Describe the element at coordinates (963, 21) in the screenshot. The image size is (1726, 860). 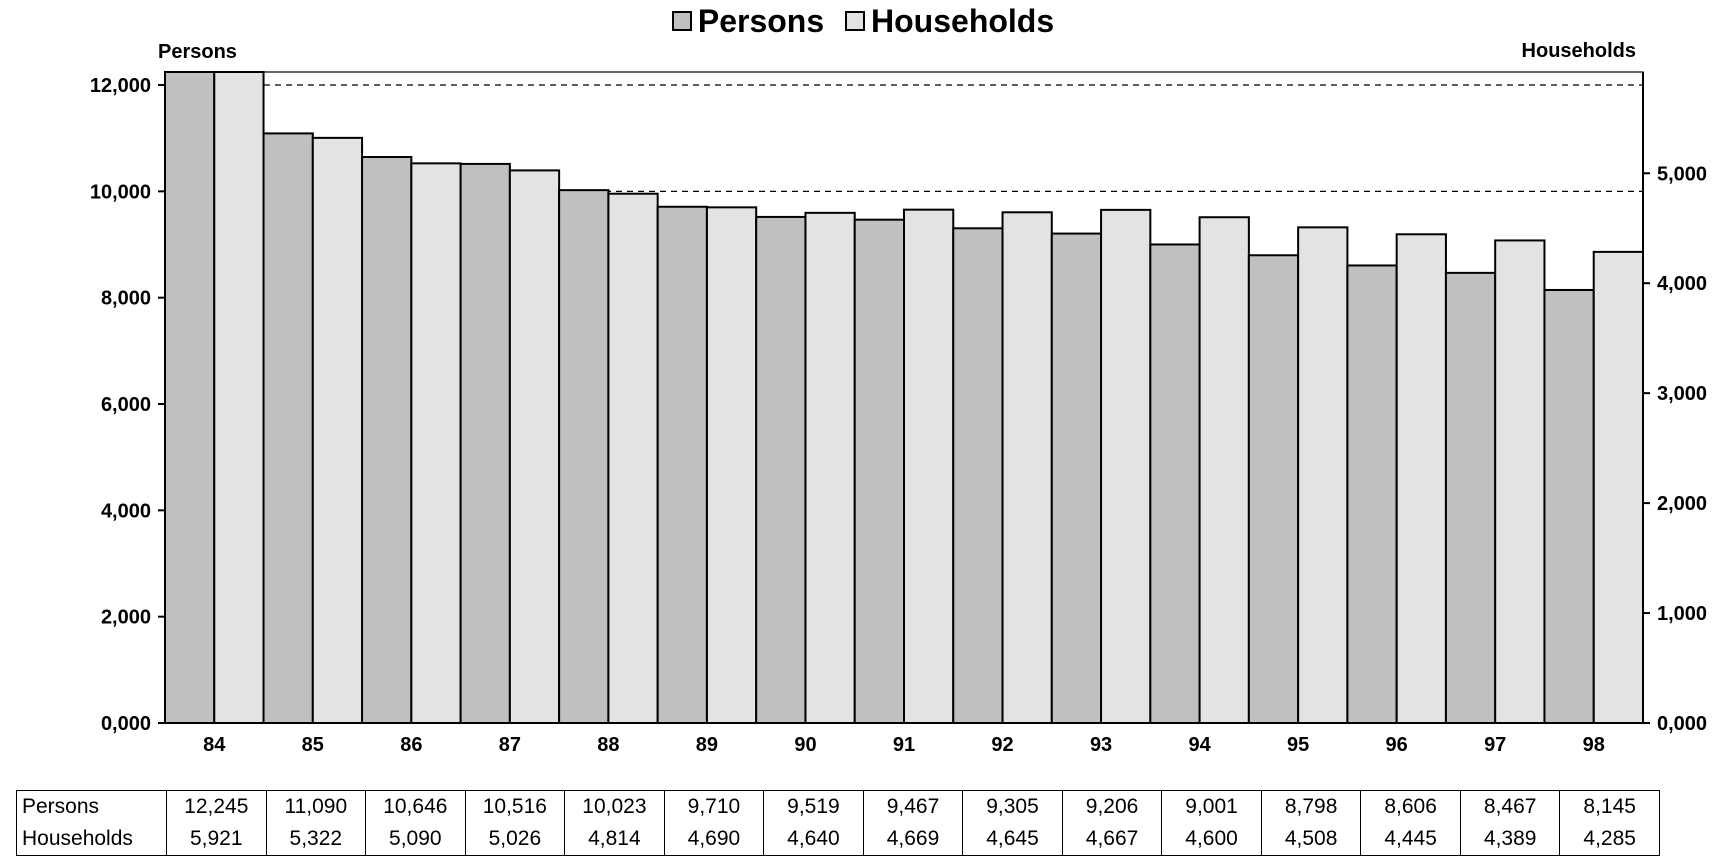
I see `legend-label-households: Households` at that location.